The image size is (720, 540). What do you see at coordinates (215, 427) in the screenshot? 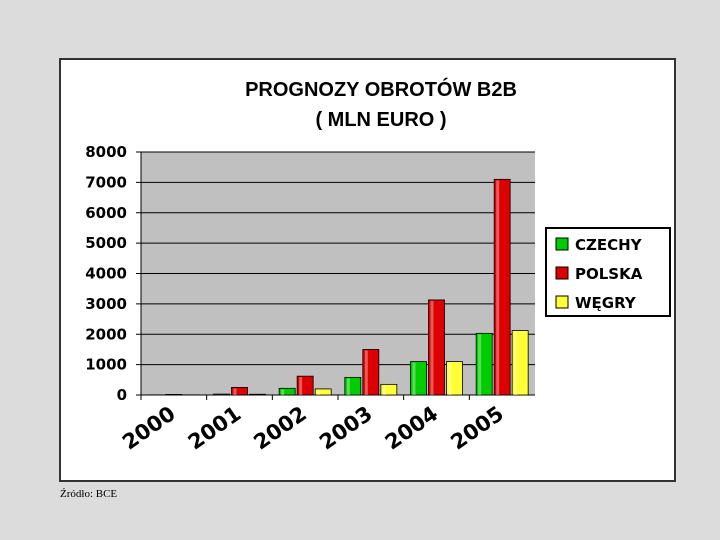
I see `x-tick-label: 2001` at bounding box center [215, 427].